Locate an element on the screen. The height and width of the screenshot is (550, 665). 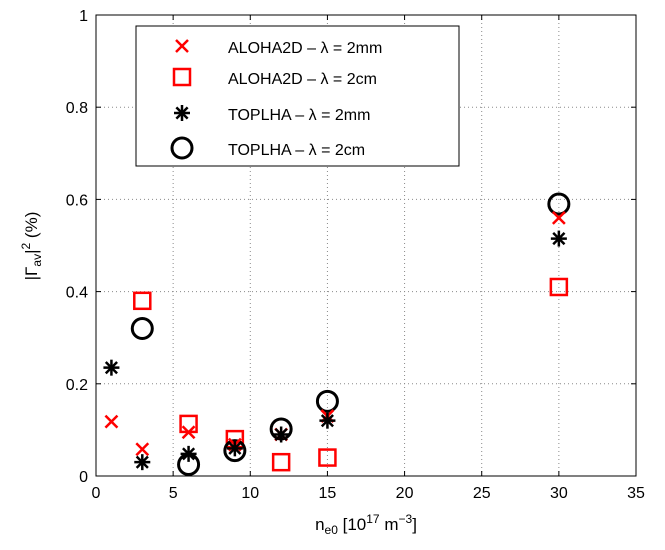
y-tick-label: 0 is located at coordinates (83, 477).